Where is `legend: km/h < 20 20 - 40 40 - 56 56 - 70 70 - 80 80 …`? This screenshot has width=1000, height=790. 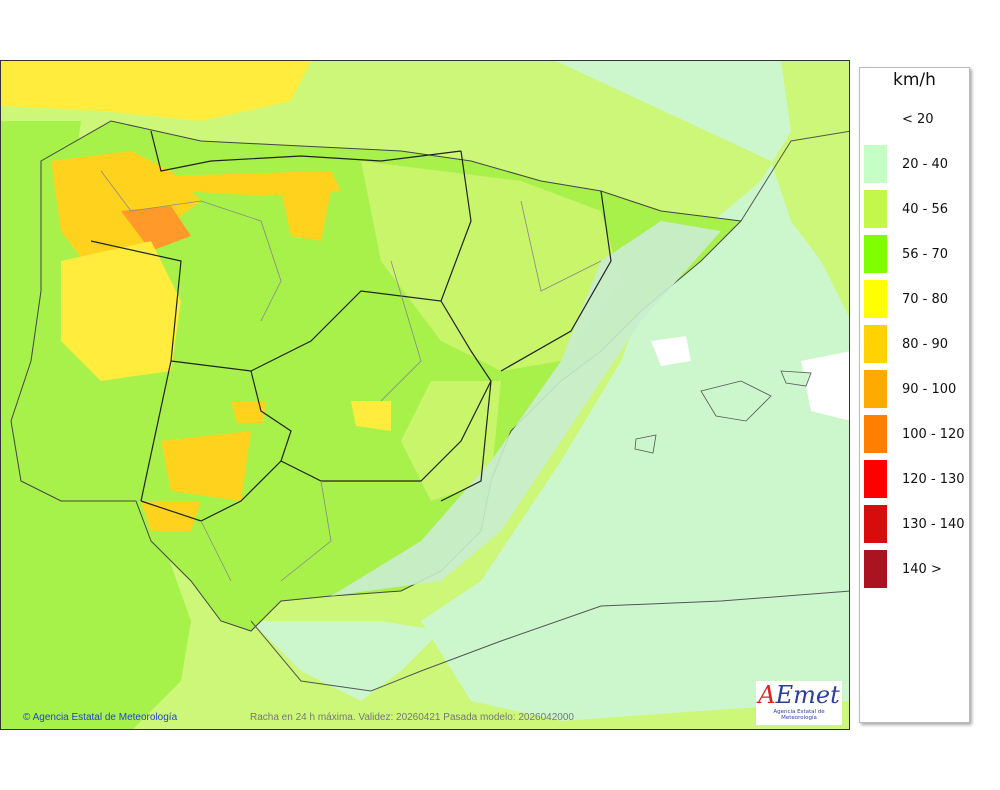
legend: km/h < 20 20 - 40 40 - 56 56 - 70 70 - 80 80 … is located at coordinates (914, 395).